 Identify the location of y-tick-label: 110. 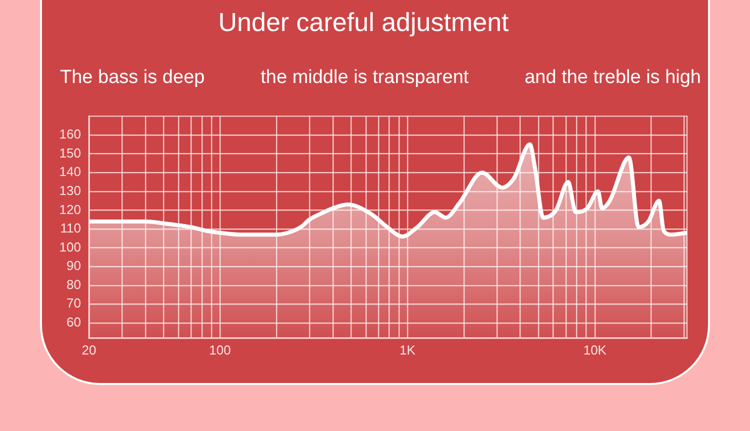
(70, 228).